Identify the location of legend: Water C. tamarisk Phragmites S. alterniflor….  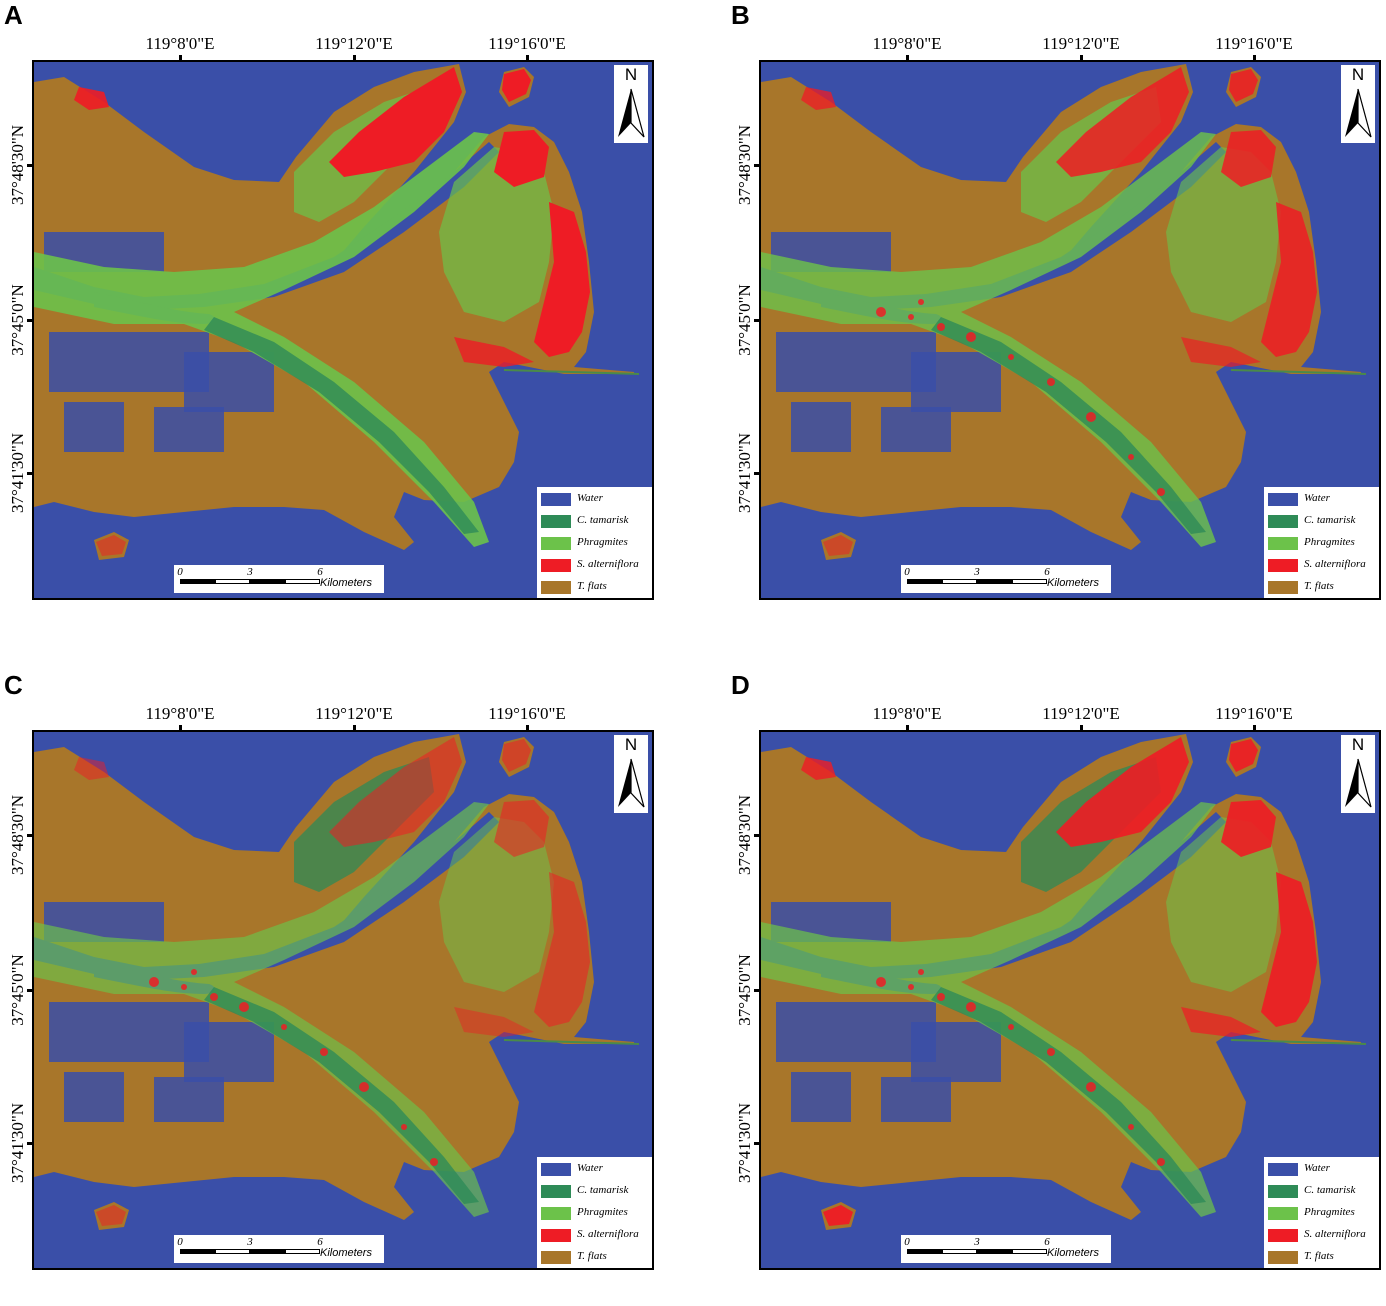
(1321, 1212).